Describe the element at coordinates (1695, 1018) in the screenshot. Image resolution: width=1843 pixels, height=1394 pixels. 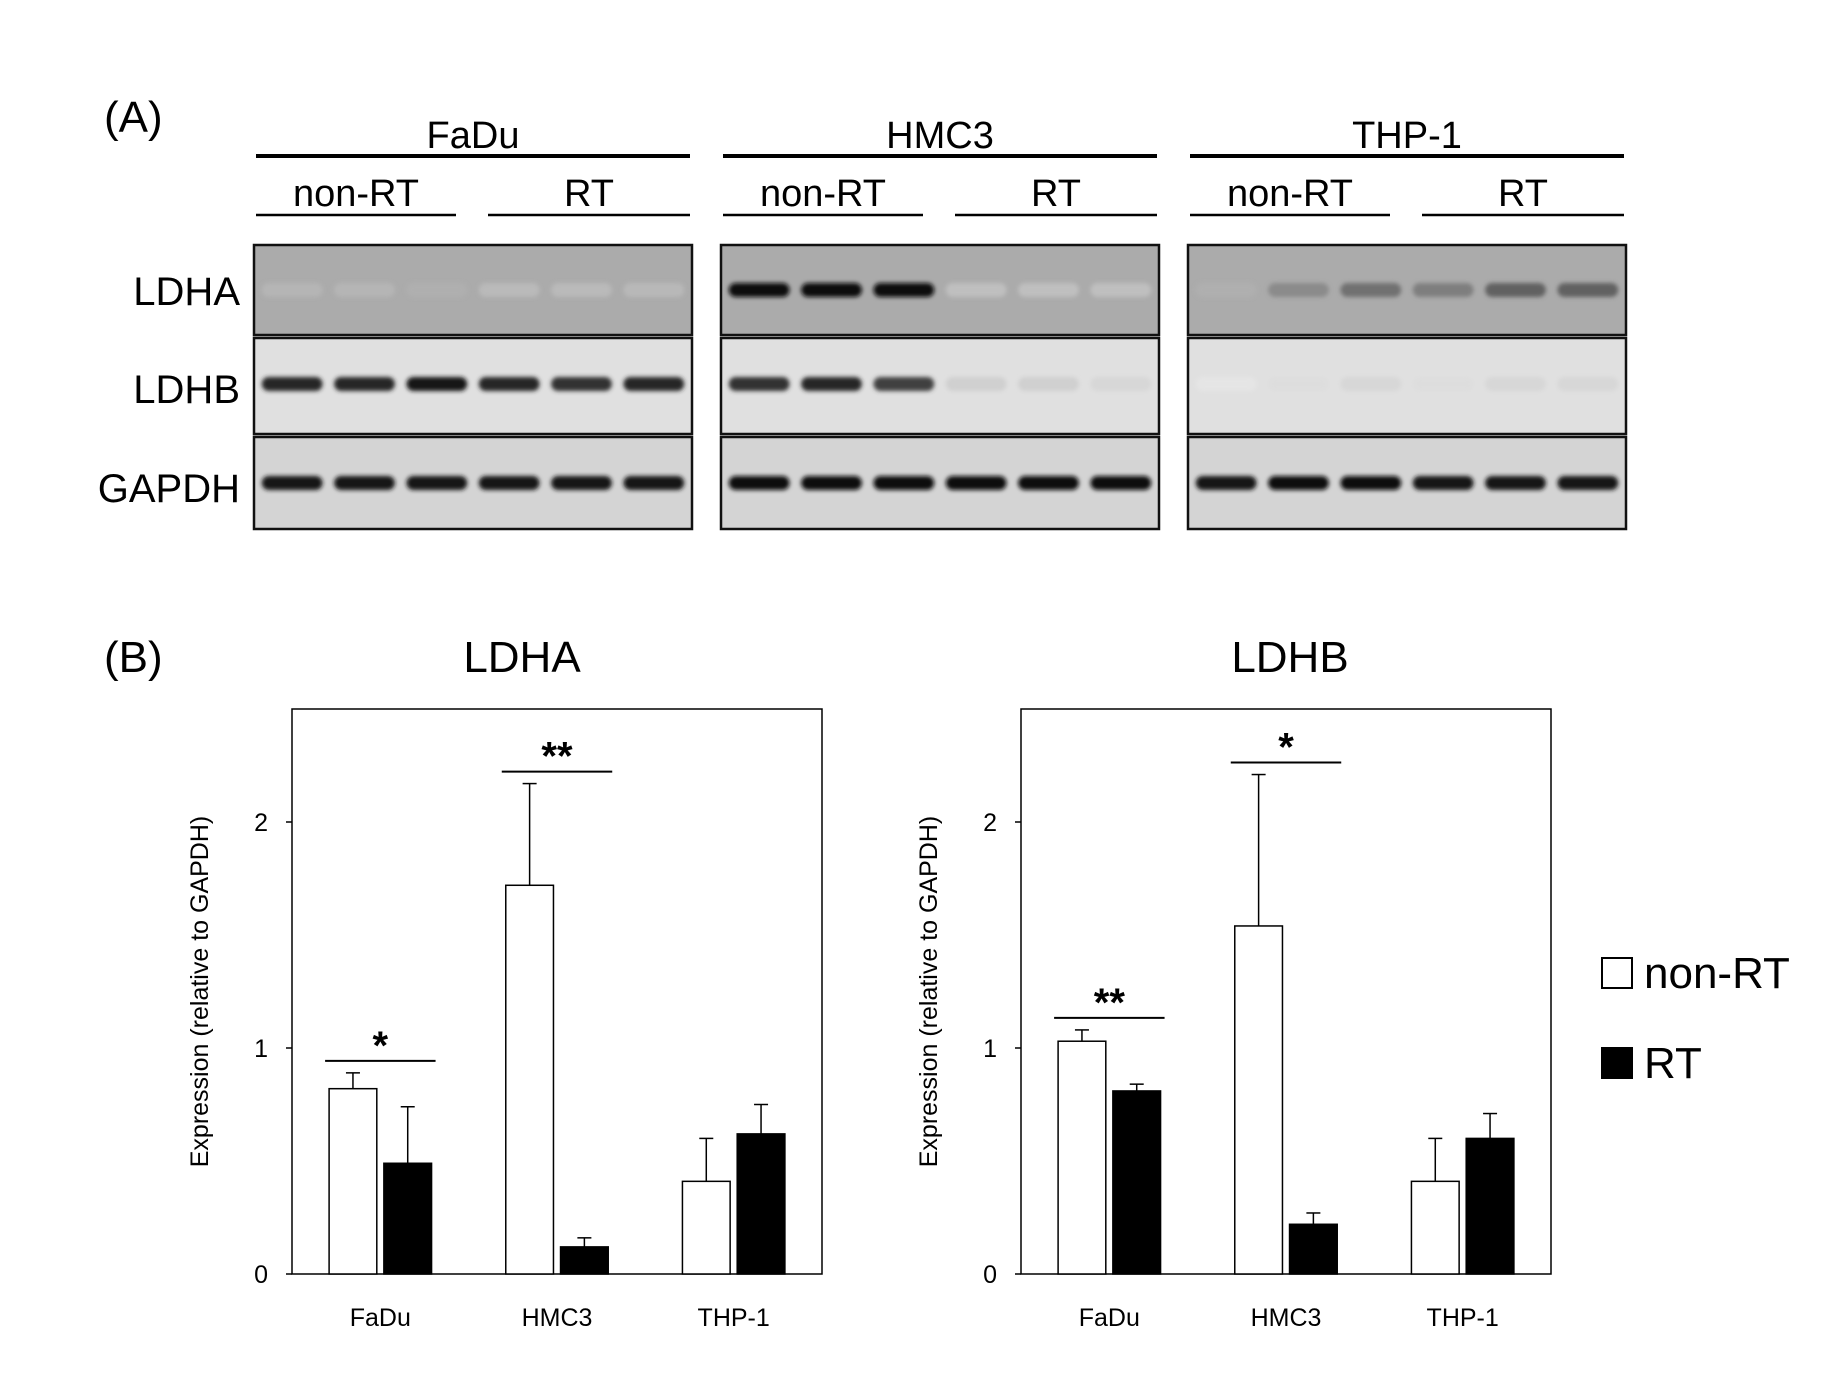
I see `legend: non-RT RT` at that location.